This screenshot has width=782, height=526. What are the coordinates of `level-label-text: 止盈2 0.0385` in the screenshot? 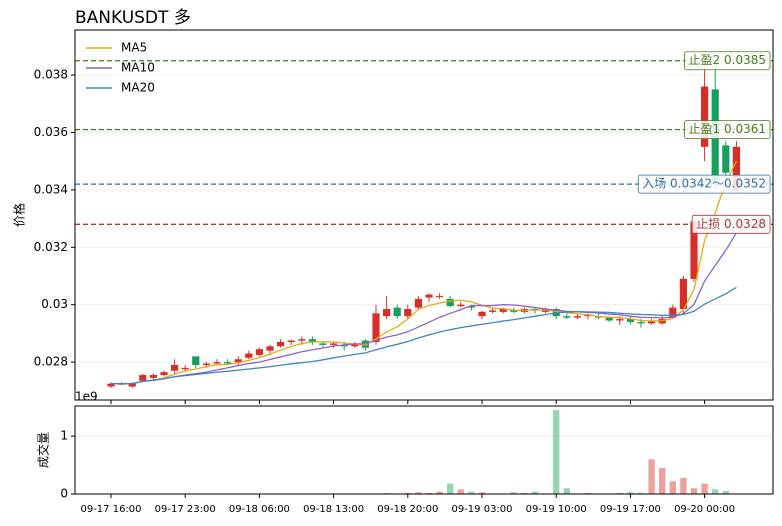 It's located at (727, 60).